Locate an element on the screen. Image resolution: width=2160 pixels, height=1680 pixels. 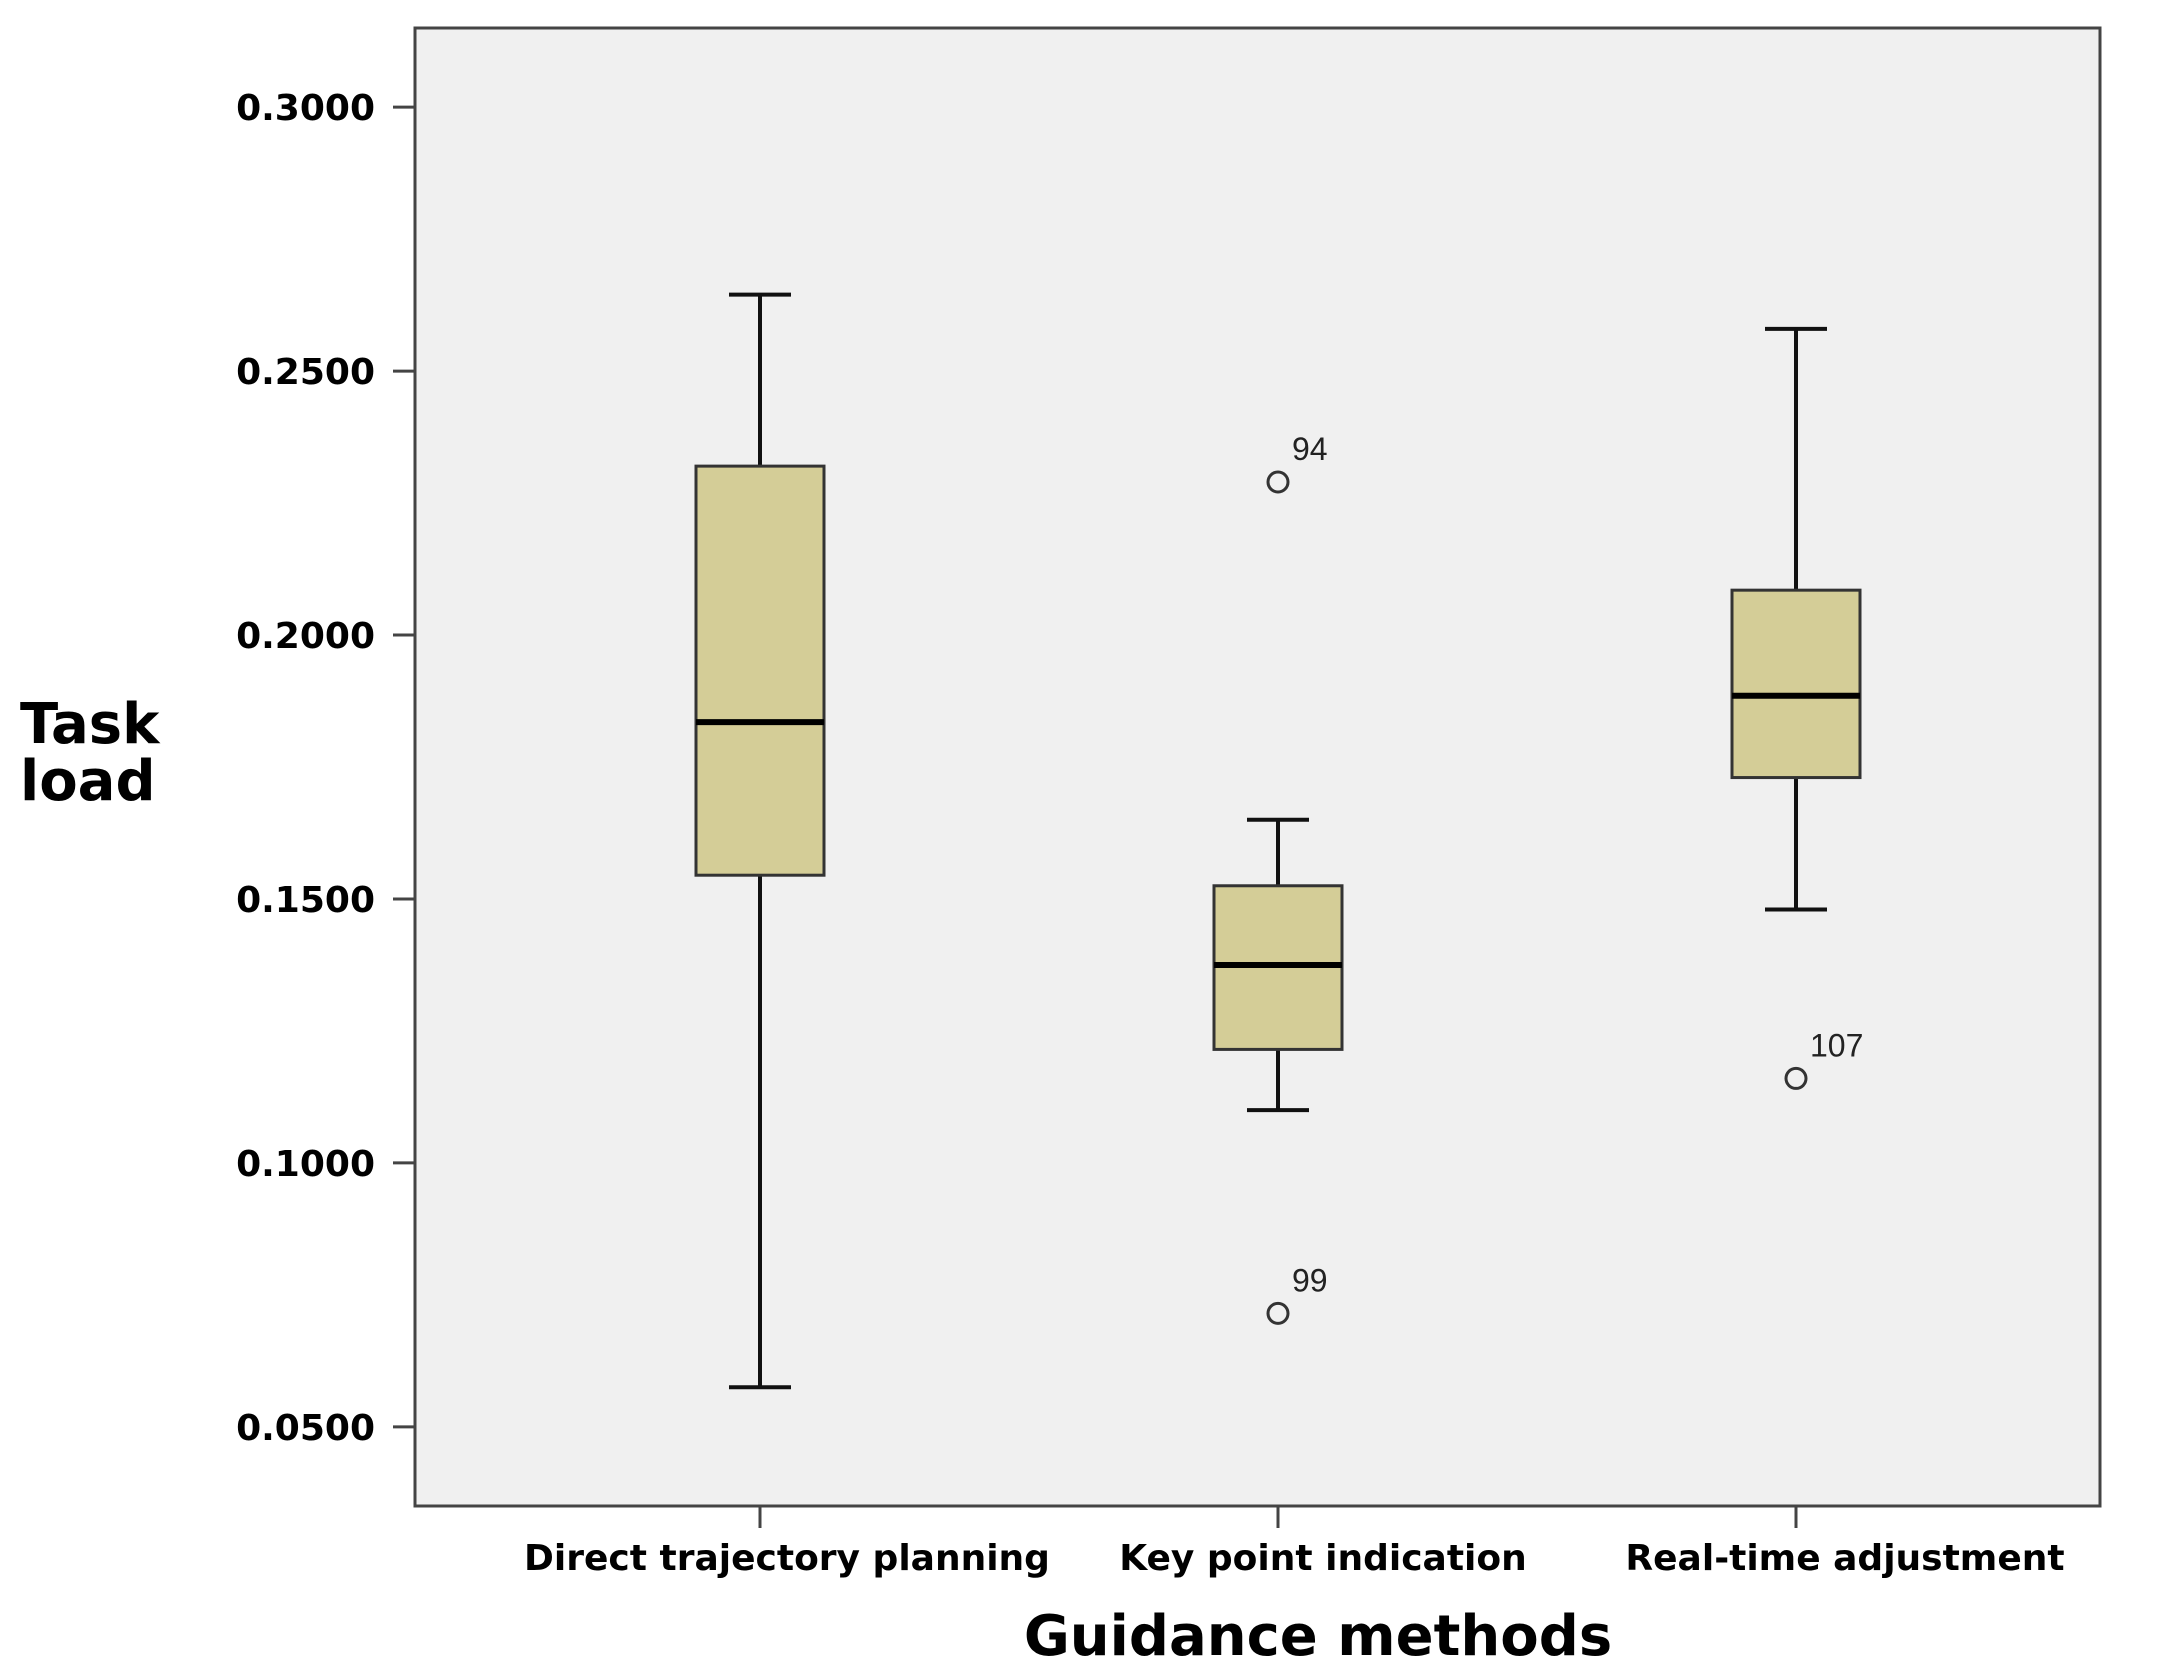
y-tick-label: 0.3000 is located at coordinates (305, 108).